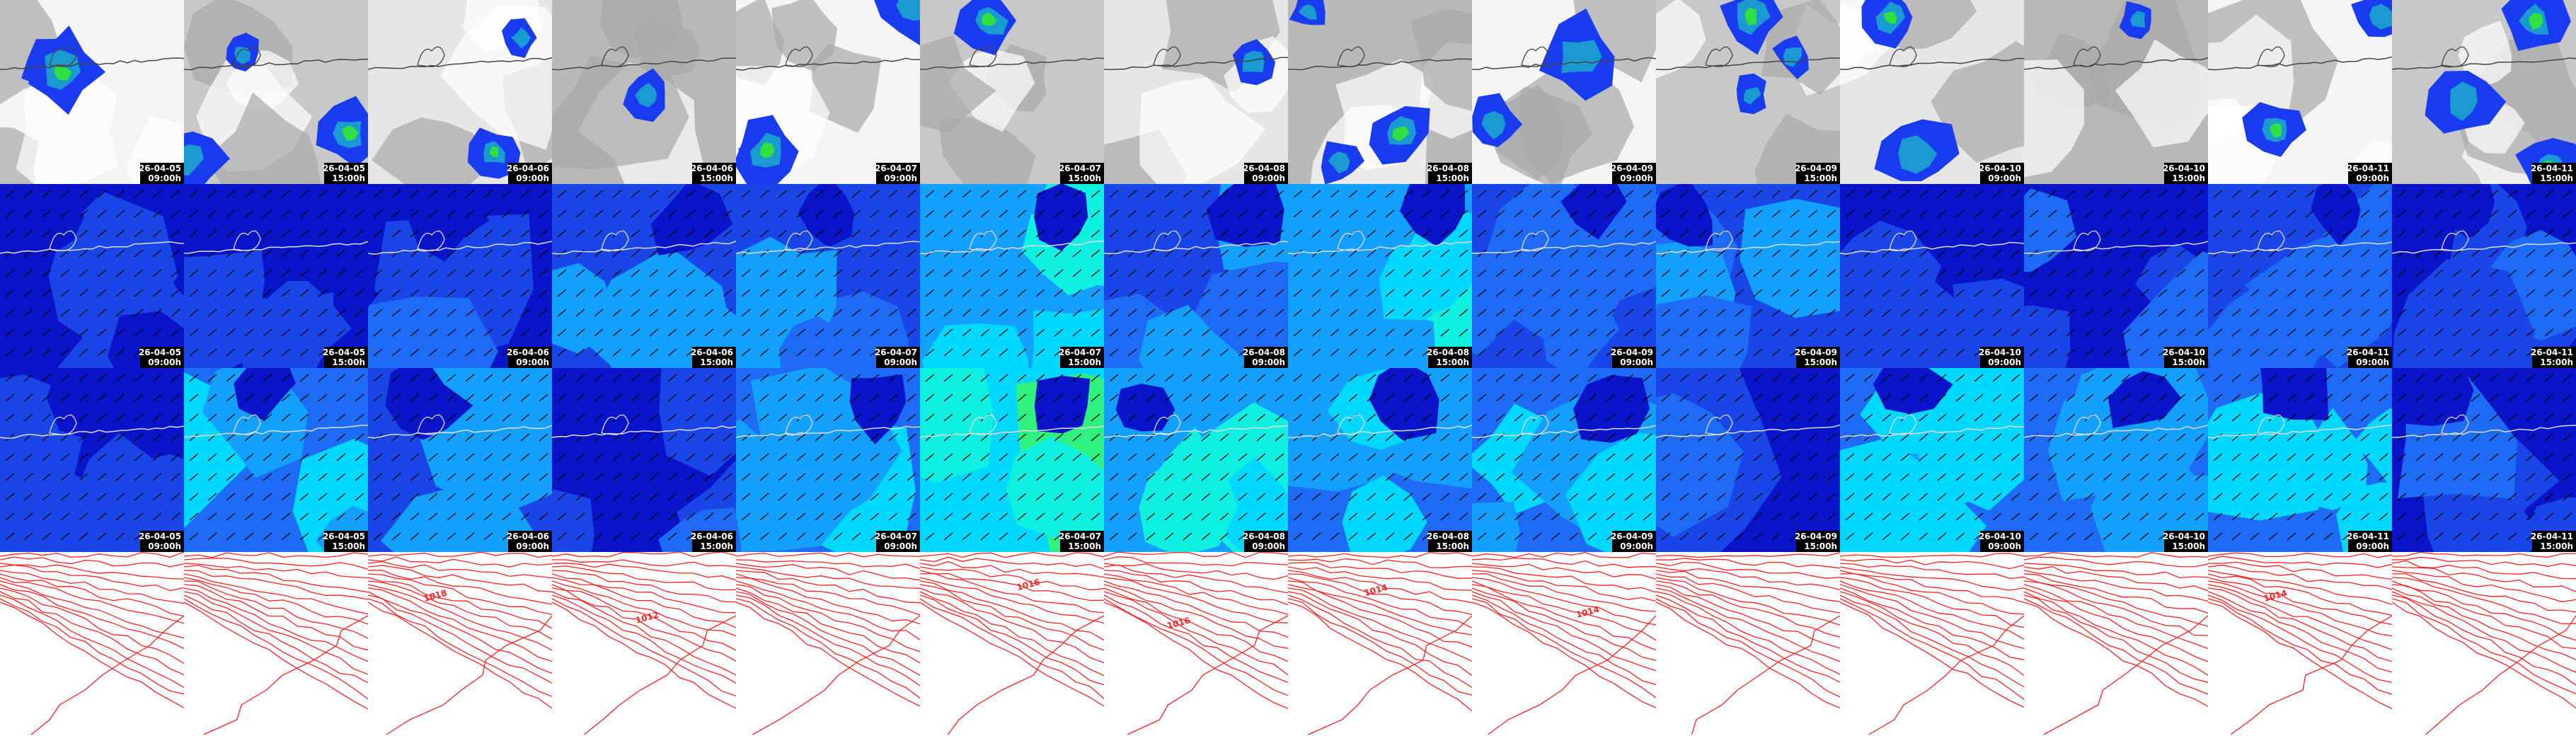 This screenshot has width=2576, height=736. I want to click on timestamp-box, so click(1082, 541).